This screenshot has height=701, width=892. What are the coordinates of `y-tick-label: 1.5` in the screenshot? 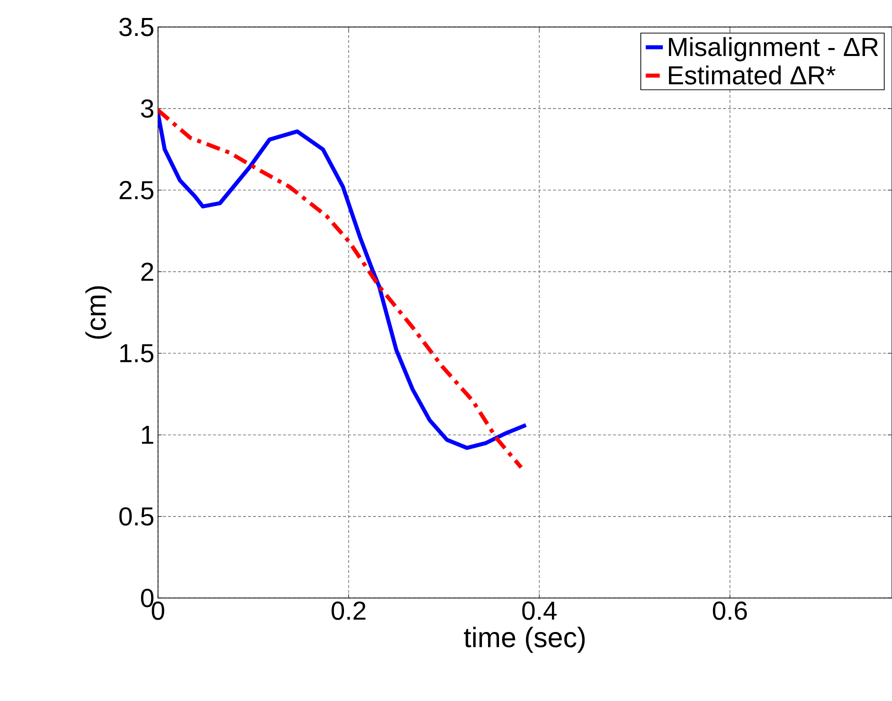 It's located at (137, 353).